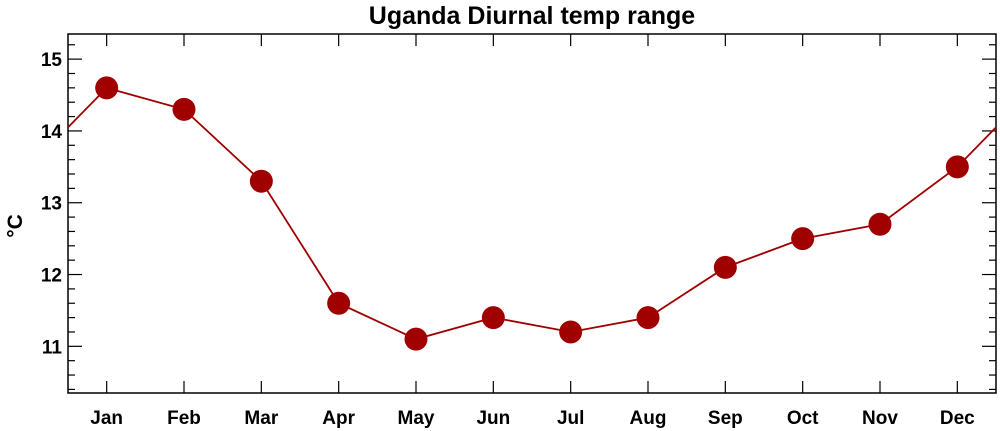 This screenshot has width=1000, height=431. What do you see at coordinates (184, 109) in the screenshot?
I see `data-point-feb` at bounding box center [184, 109].